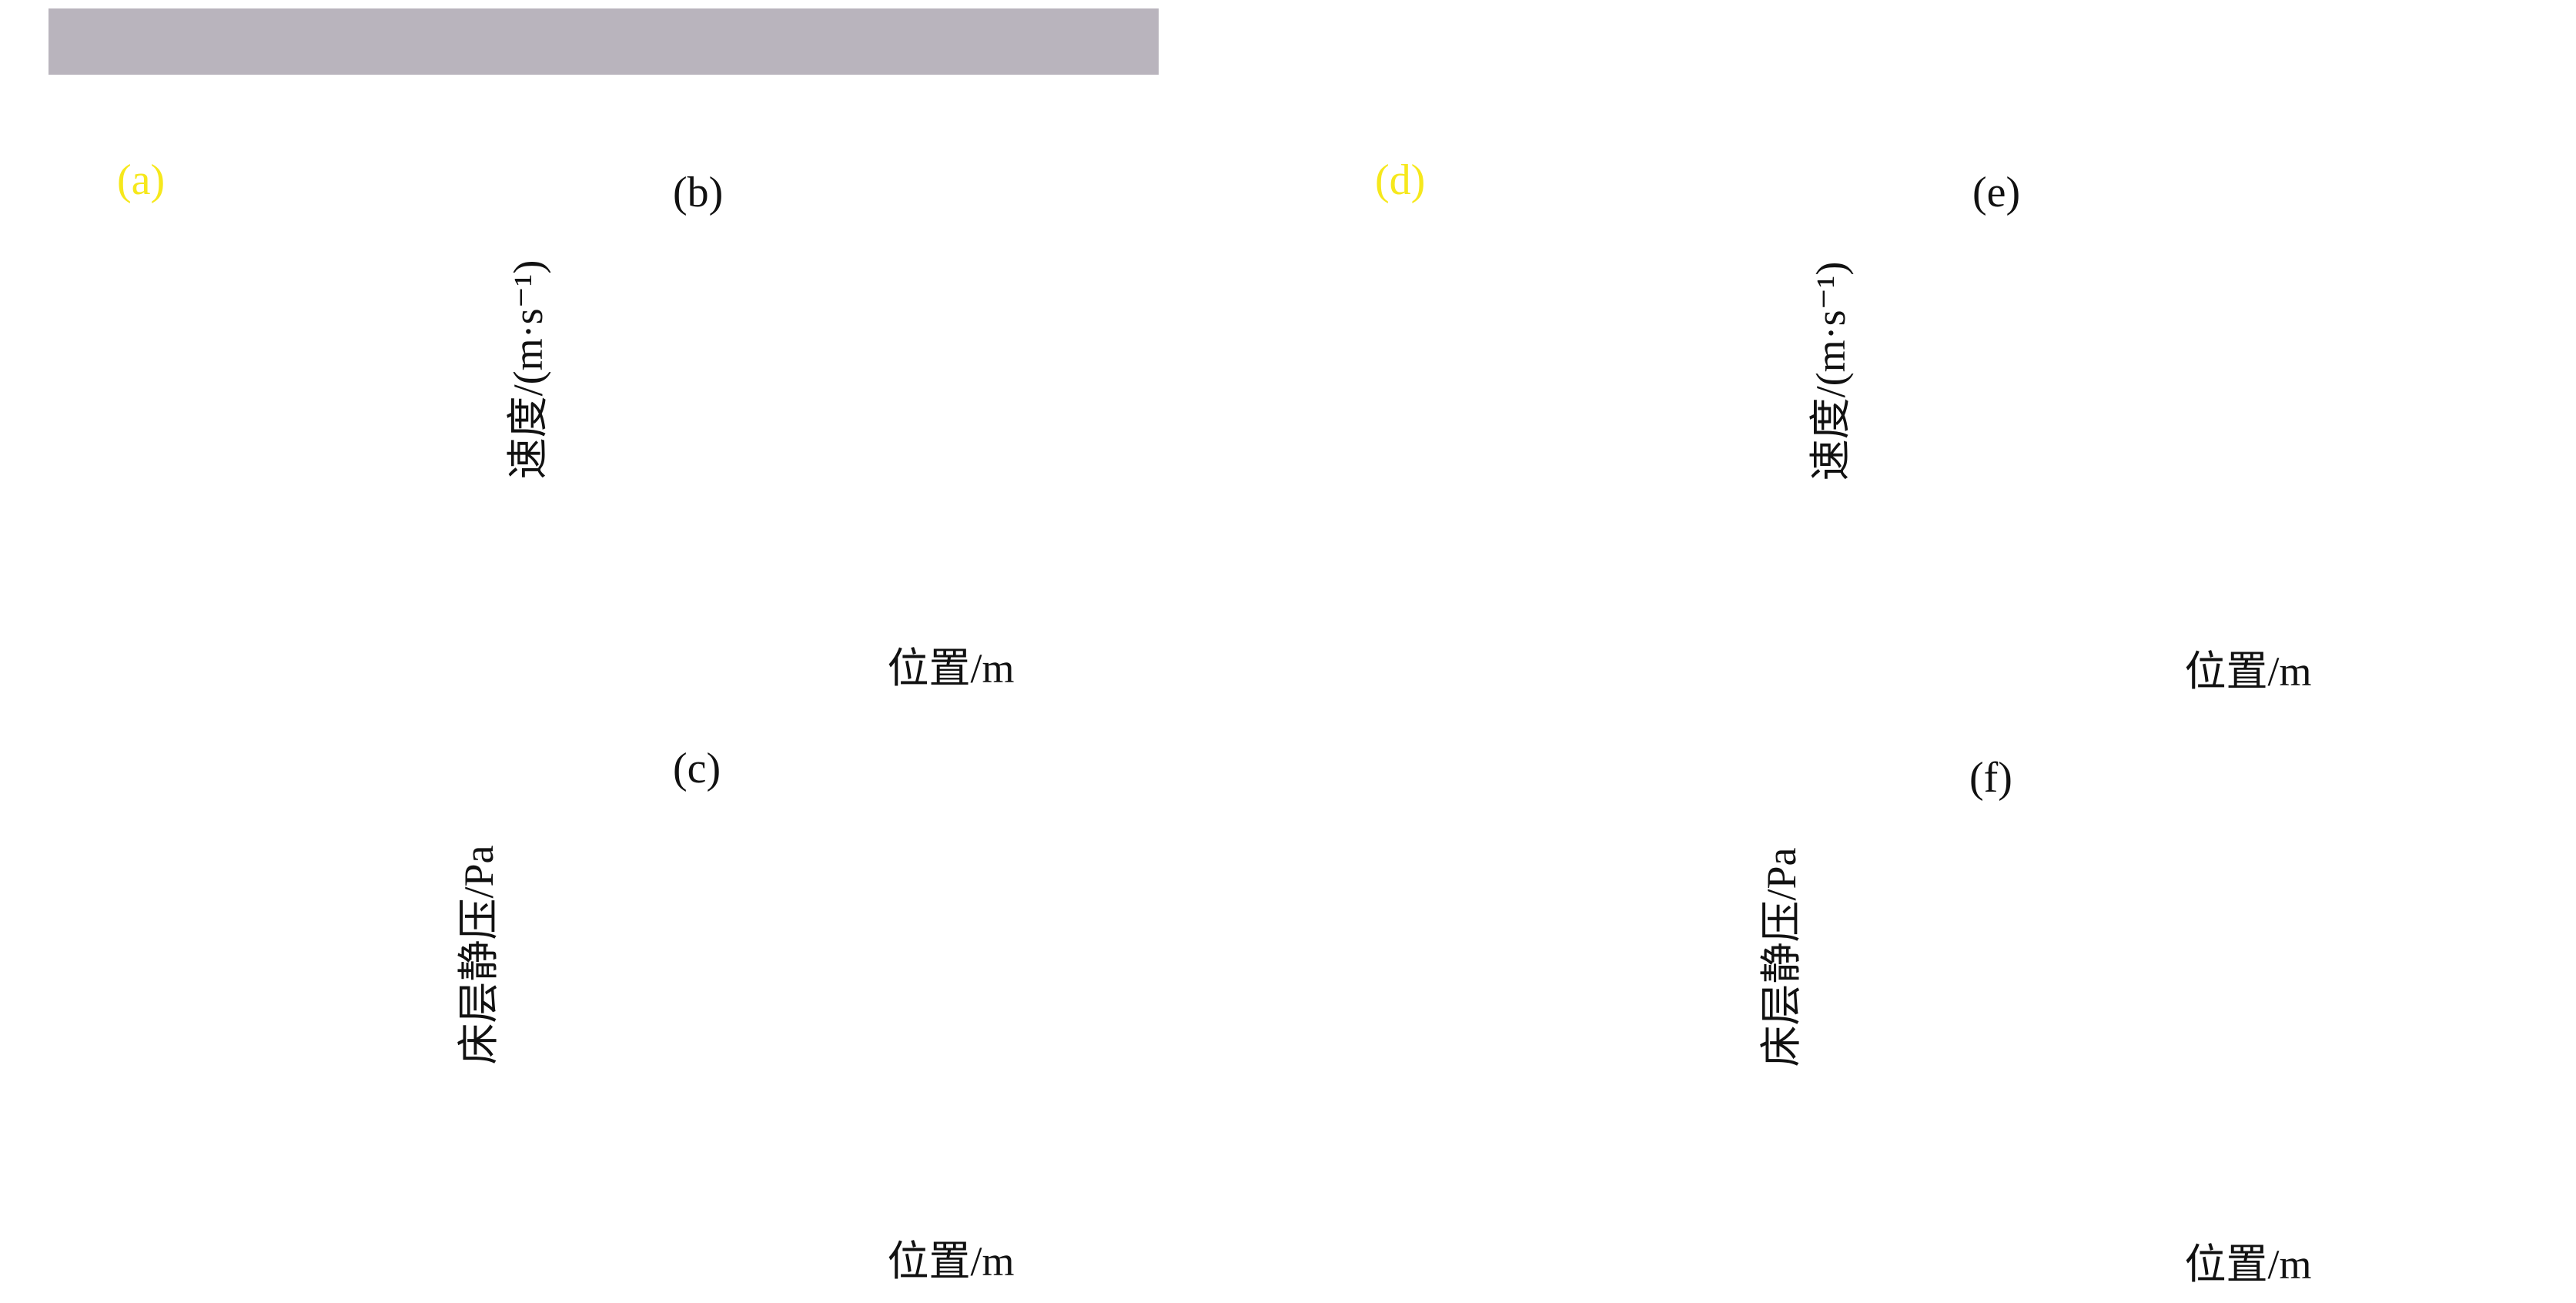 This screenshot has height=1303, width=2576. I want to click on x-axis-title-b: 位置/m, so click(950, 668).